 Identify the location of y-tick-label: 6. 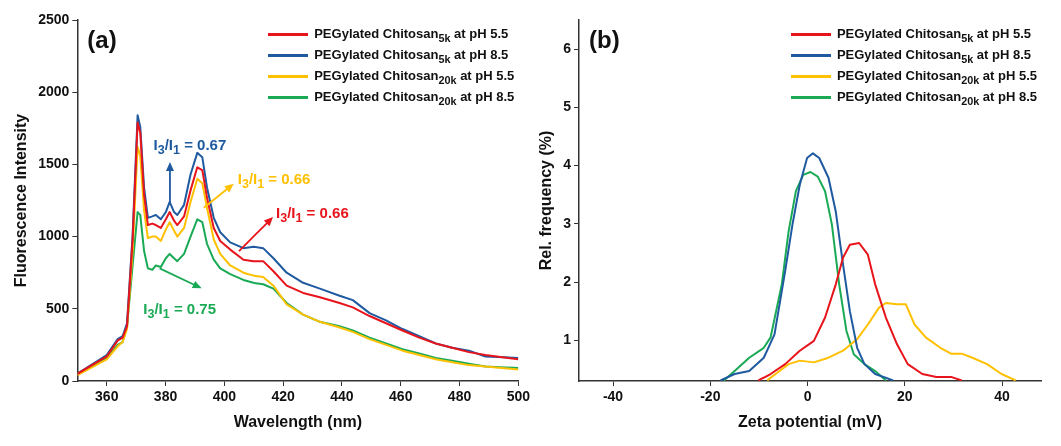
(567, 47).